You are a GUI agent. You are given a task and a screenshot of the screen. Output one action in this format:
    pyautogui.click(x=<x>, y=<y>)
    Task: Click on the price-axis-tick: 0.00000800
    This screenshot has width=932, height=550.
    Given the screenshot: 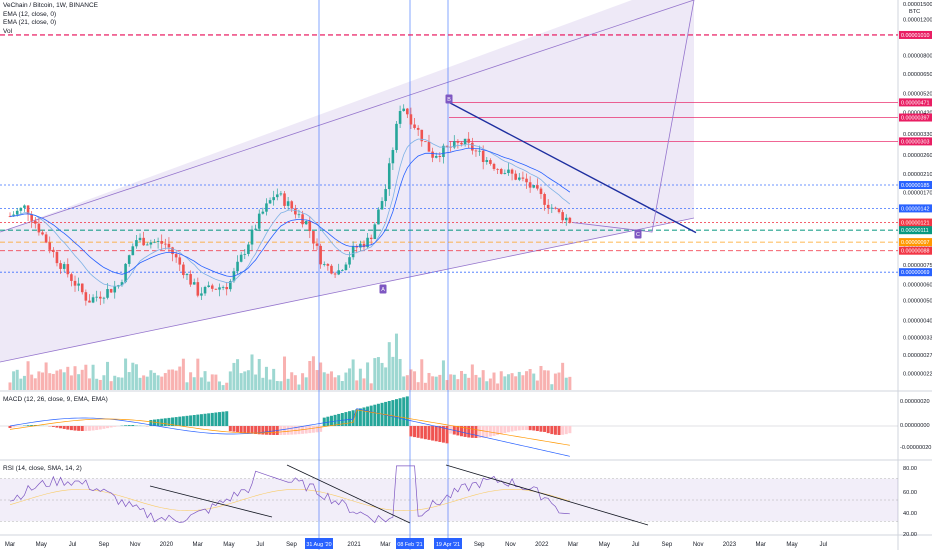 What is the action you would take?
    pyautogui.click(x=917, y=57)
    